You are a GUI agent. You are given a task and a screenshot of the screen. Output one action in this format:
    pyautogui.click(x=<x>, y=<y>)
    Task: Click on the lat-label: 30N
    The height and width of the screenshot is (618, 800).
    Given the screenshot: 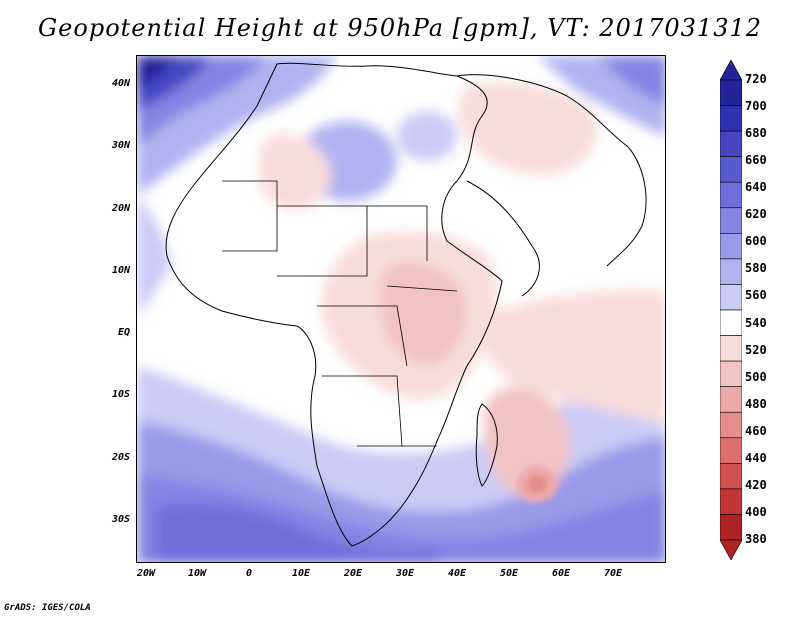 What is the action you would take?
    pyautogui.click(x=120, y=145)
    